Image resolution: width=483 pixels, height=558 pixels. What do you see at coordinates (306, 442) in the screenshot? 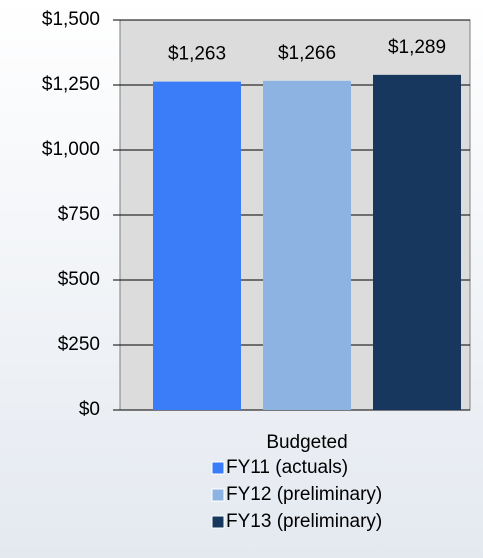
I see `x-tick-label: Budgeted` at bounding box center [306, 442].